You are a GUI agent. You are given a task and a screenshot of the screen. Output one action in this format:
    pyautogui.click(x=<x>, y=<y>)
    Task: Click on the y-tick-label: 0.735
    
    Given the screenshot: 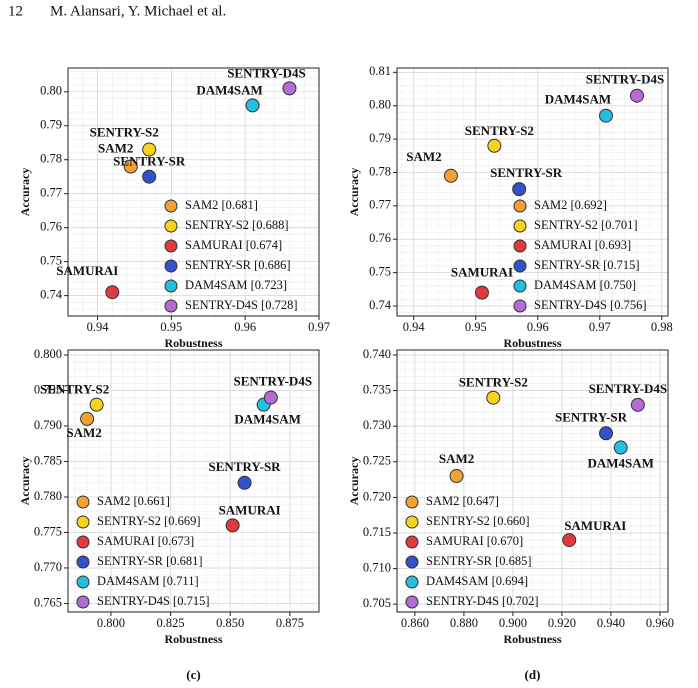 What is the action you would take?
    pyautogui.click(x=377, y=389)
    